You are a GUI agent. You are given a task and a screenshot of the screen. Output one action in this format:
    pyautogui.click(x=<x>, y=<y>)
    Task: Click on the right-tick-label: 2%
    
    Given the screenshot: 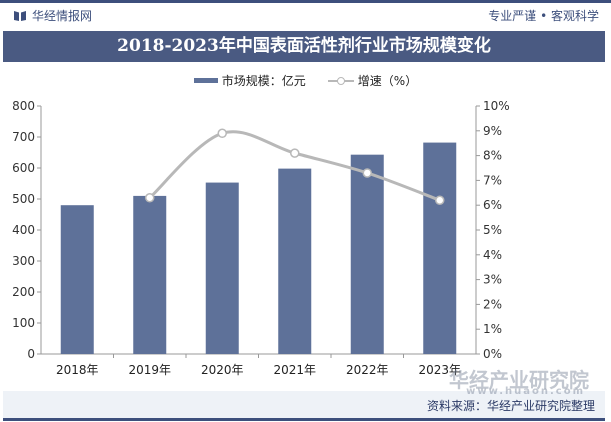 What is the action you would take?
    pyautogui.click(x=492, y=304)
    